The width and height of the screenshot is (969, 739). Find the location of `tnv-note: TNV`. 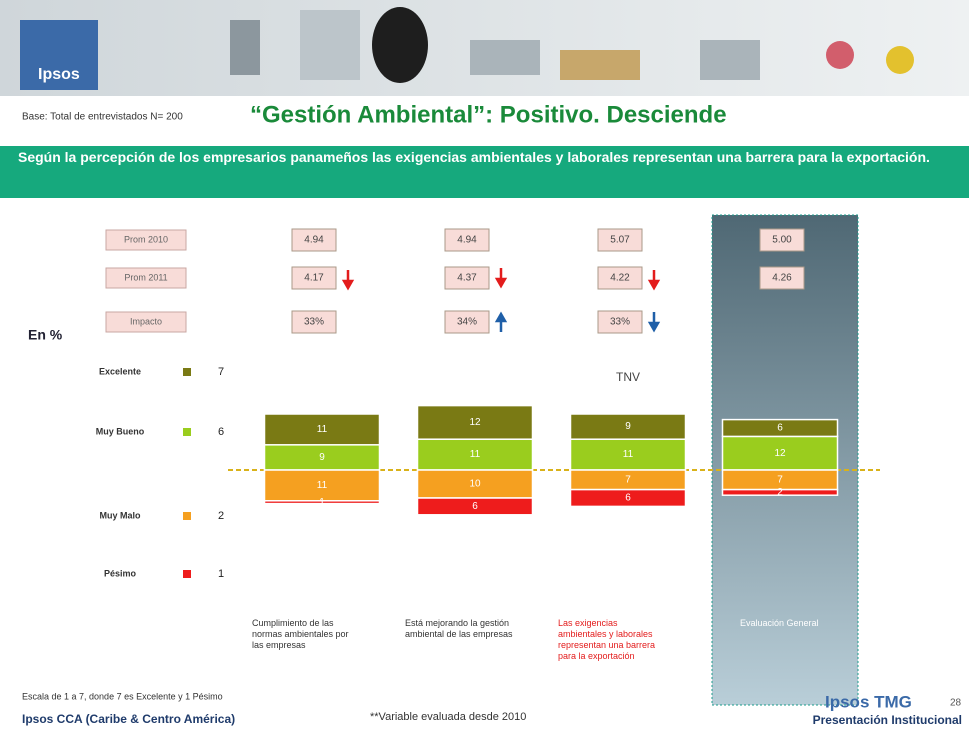

tnv-note: TNV is located at coordinates (628, 377).